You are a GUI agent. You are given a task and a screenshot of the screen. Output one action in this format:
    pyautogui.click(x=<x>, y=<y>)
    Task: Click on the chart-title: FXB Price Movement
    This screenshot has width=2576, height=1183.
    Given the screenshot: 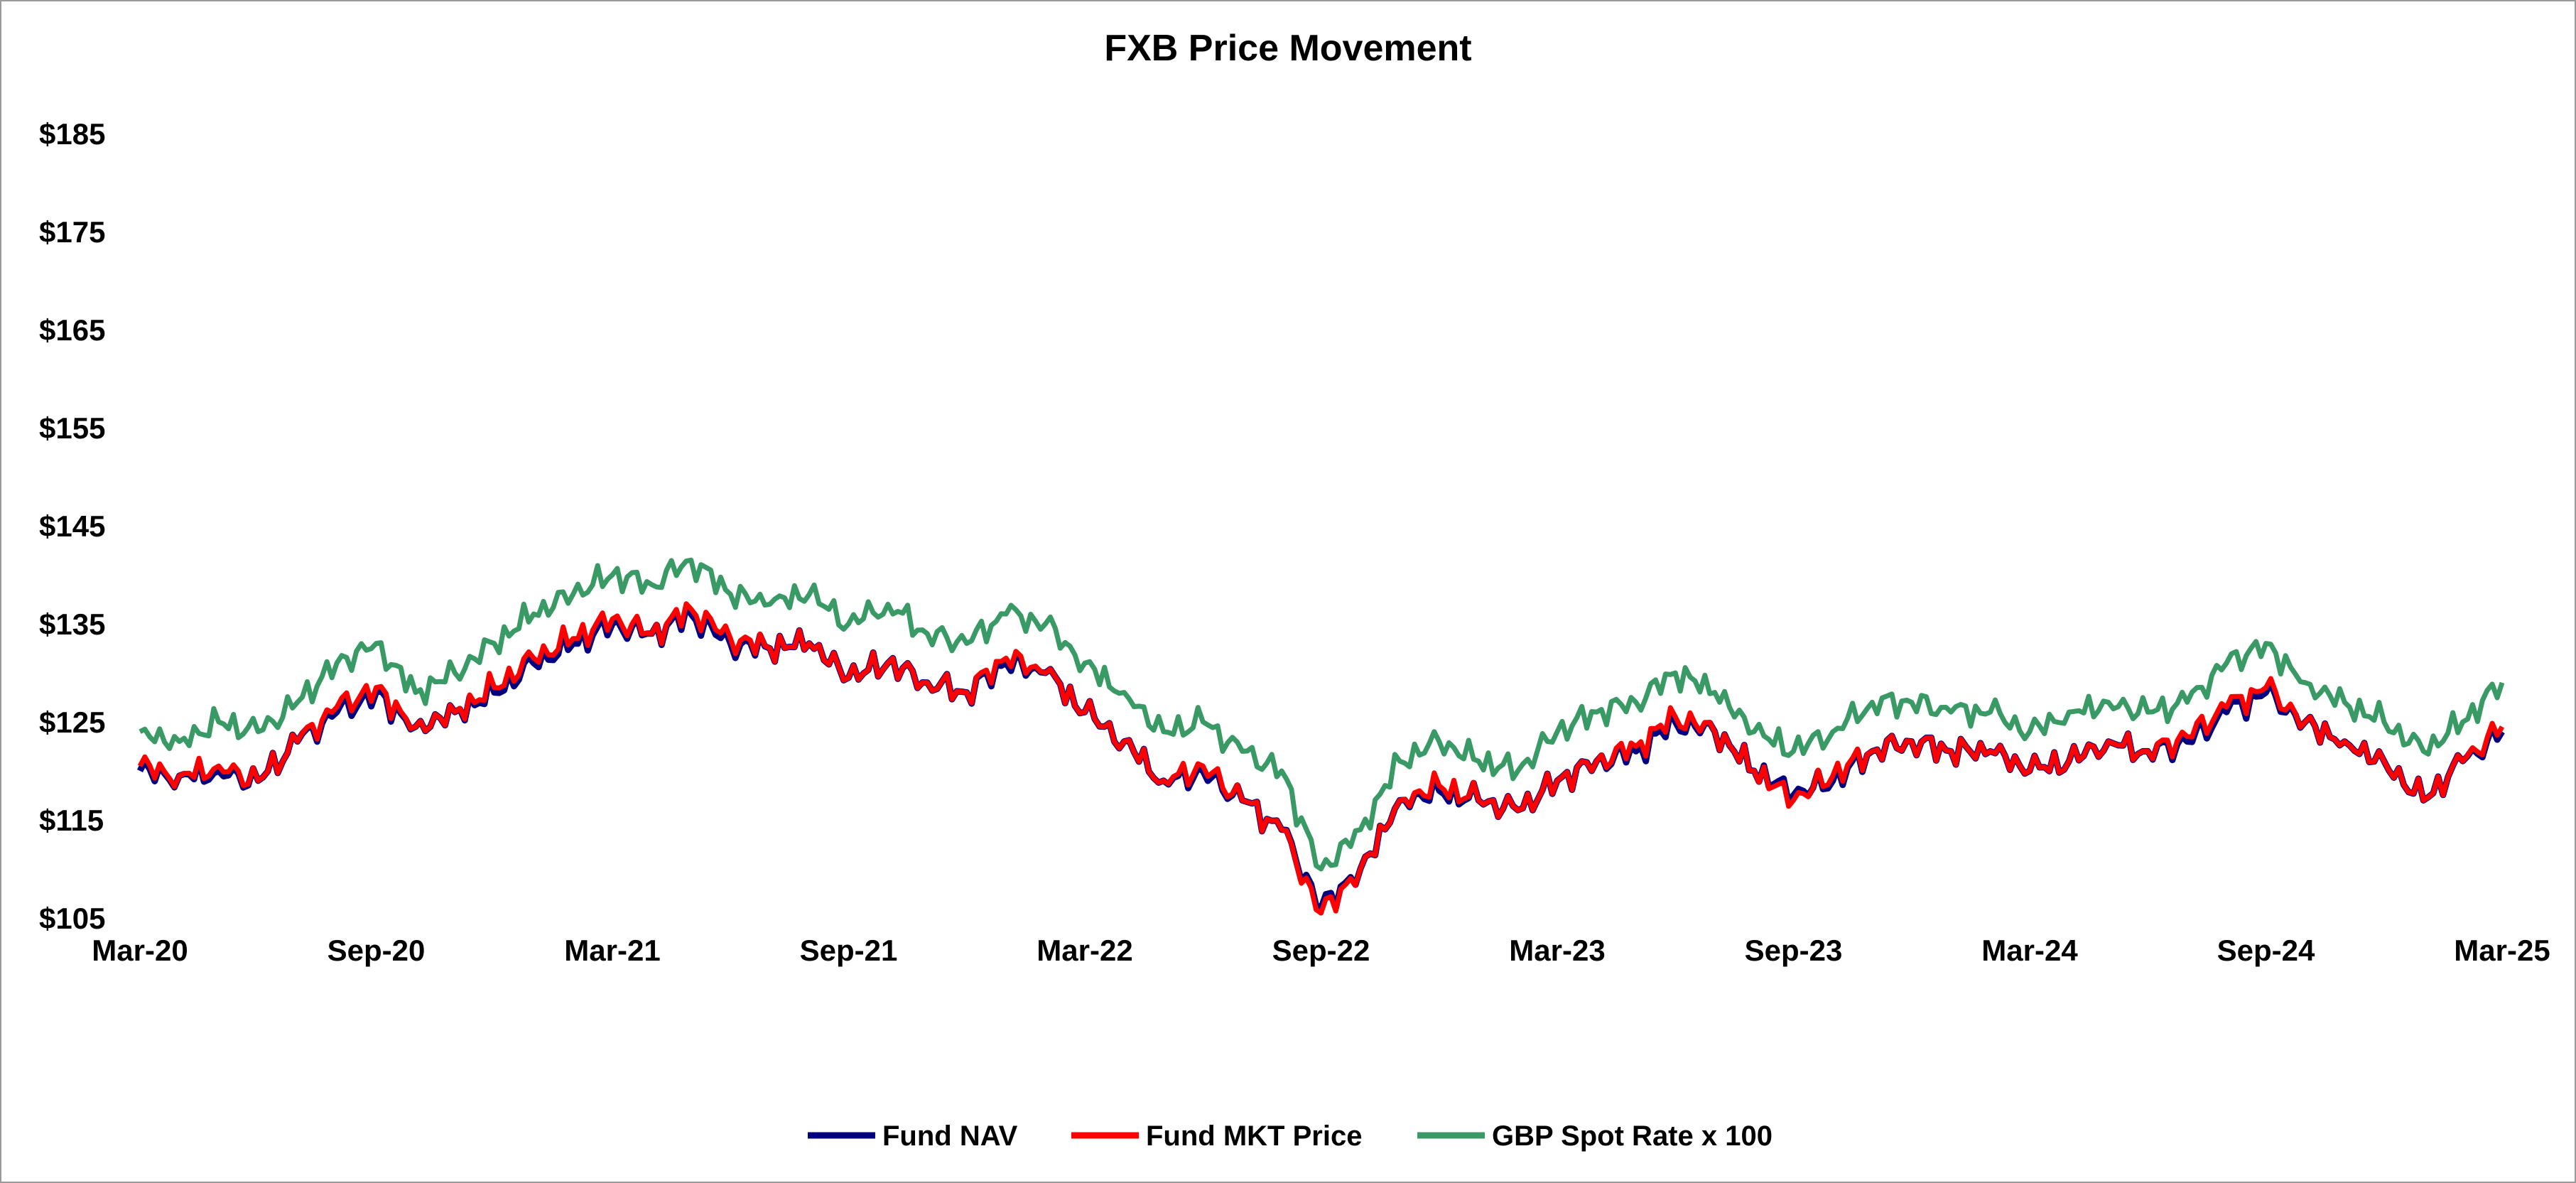 What is the action you would take?
    pyautogui.click(x=1287, y=49)
    